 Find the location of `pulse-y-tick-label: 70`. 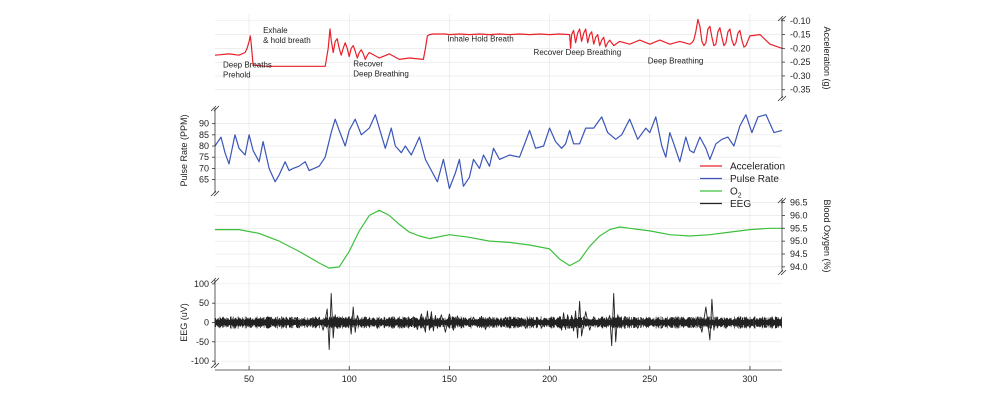

pulse-y-tick-label: 70 is located at coordinates (204, 168).